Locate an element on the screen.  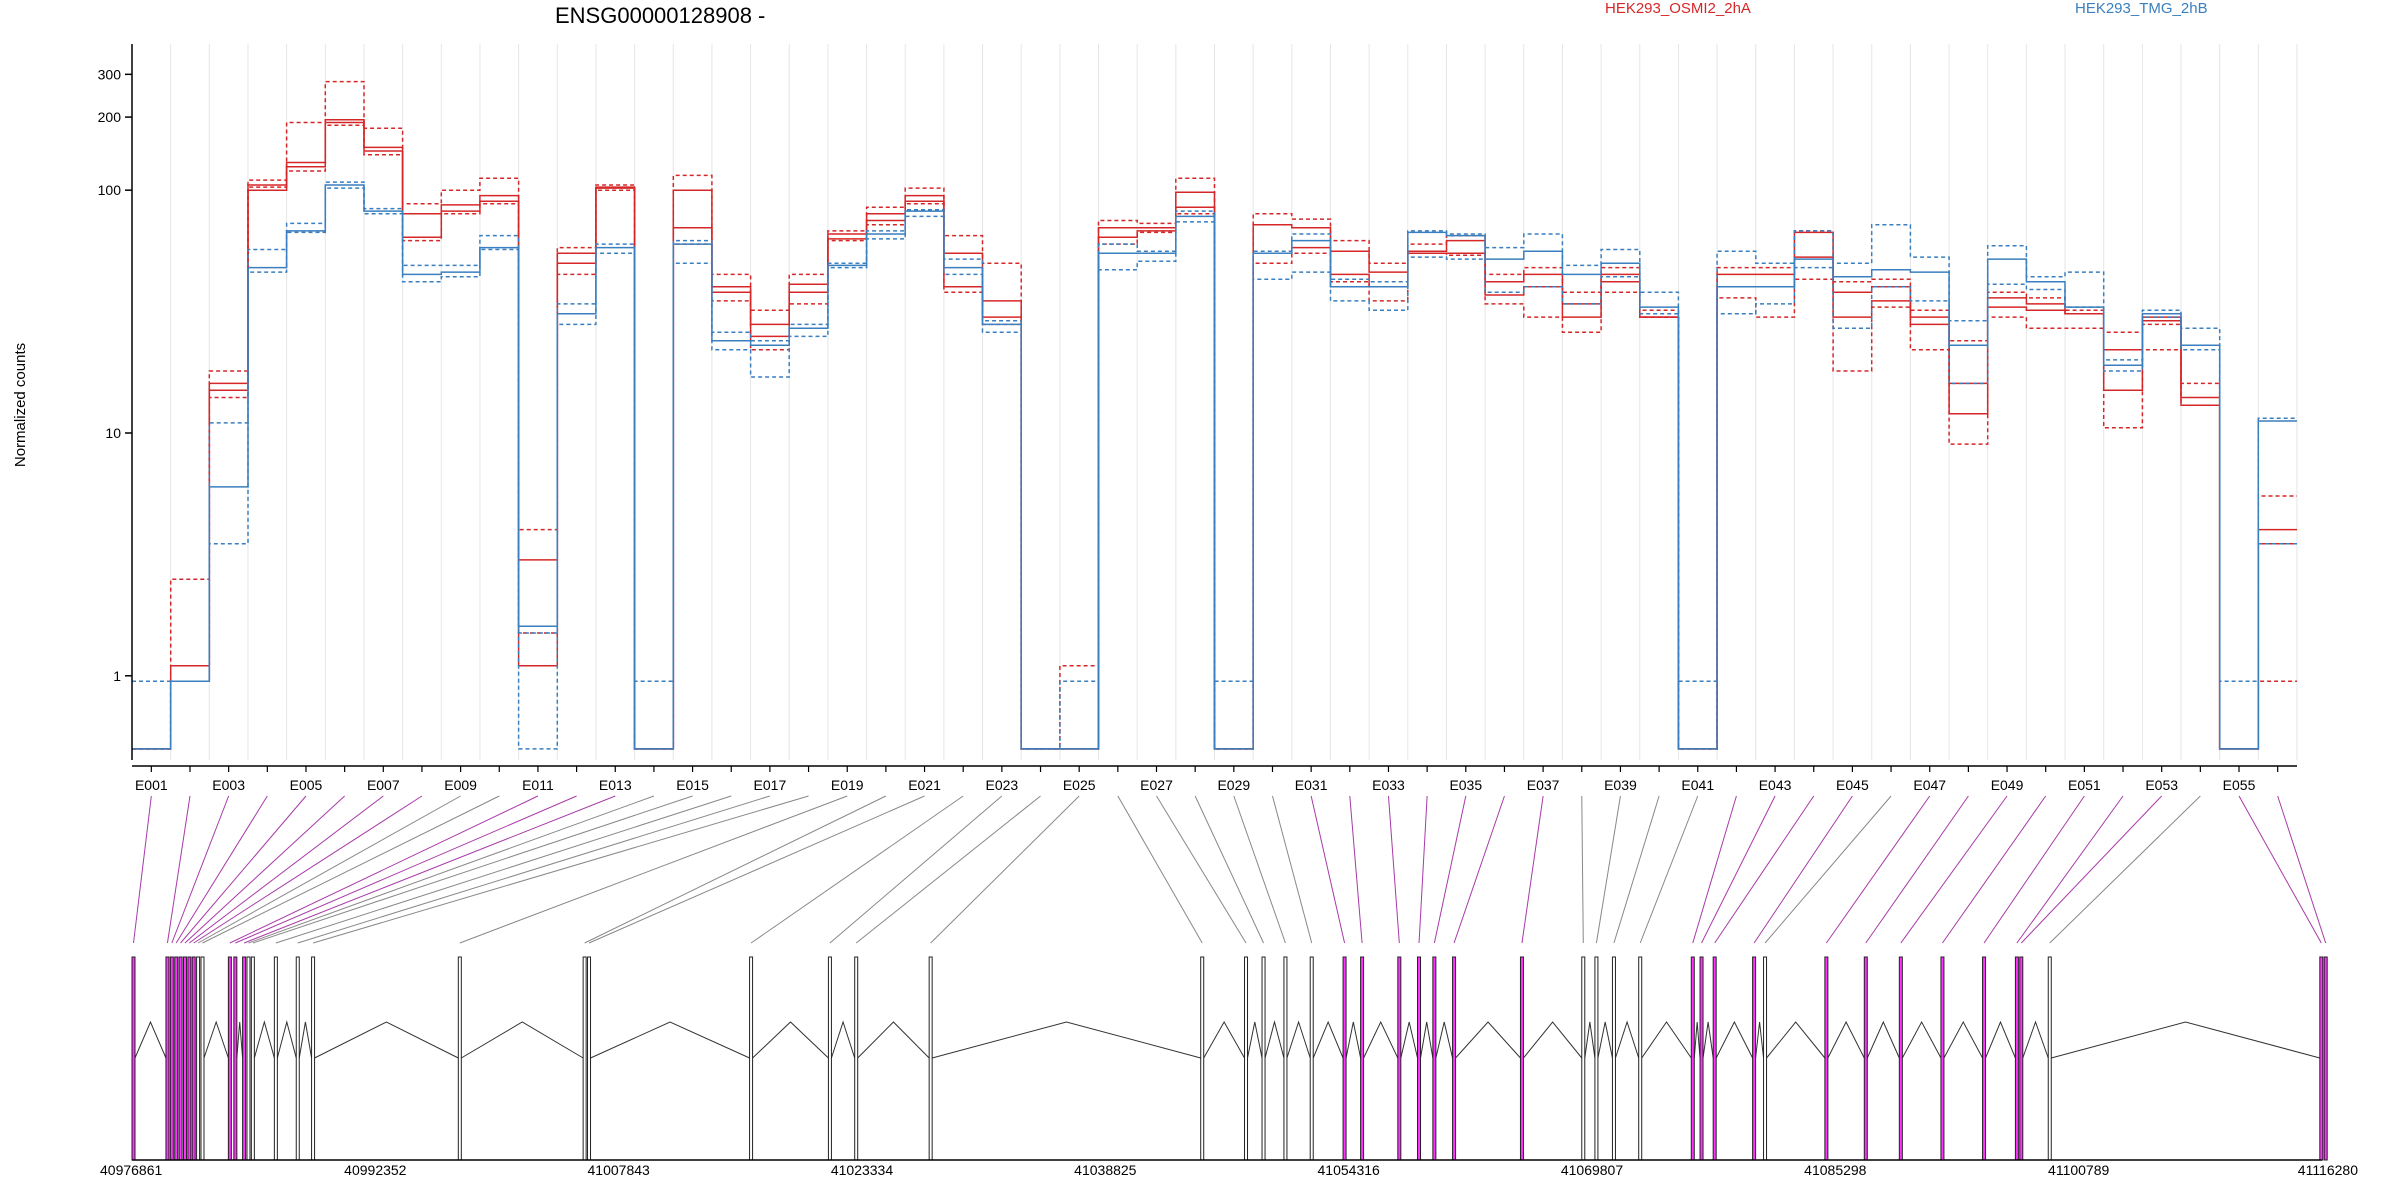
x-tick-label: E047 is located at coordinates (1929, 785).